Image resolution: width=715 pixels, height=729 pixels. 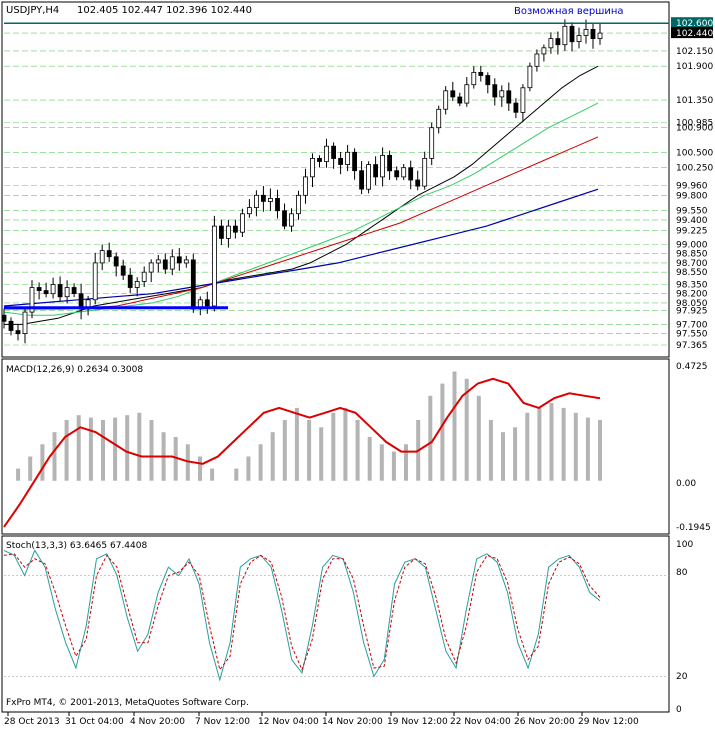 I want to click on macd-scale-top: 0.4725, so click(x=692, y=367).